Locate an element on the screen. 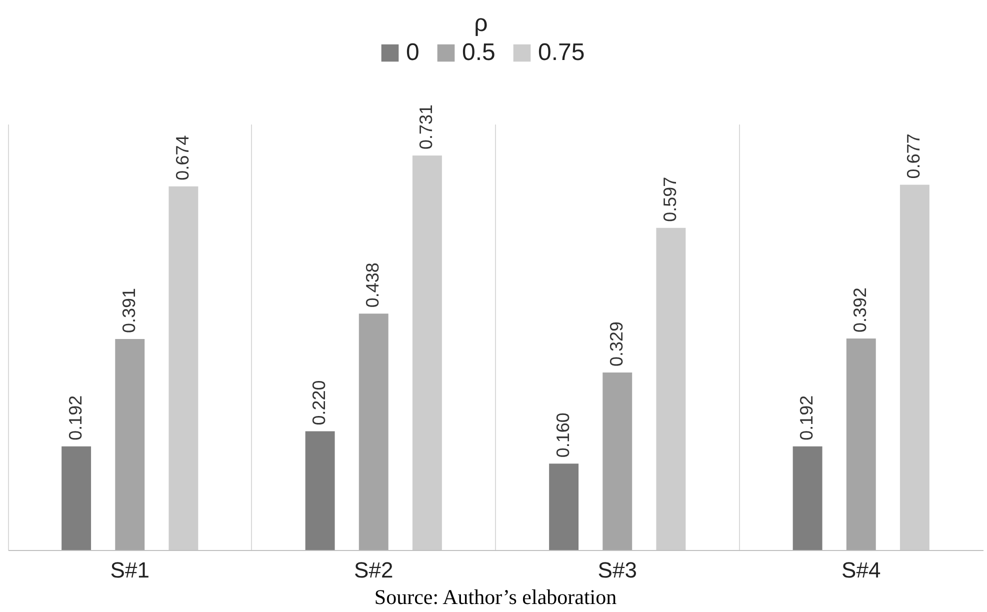 This screenshot has width=987, height=612. legend-label: 0.75 is located at coordinates (561, 52).